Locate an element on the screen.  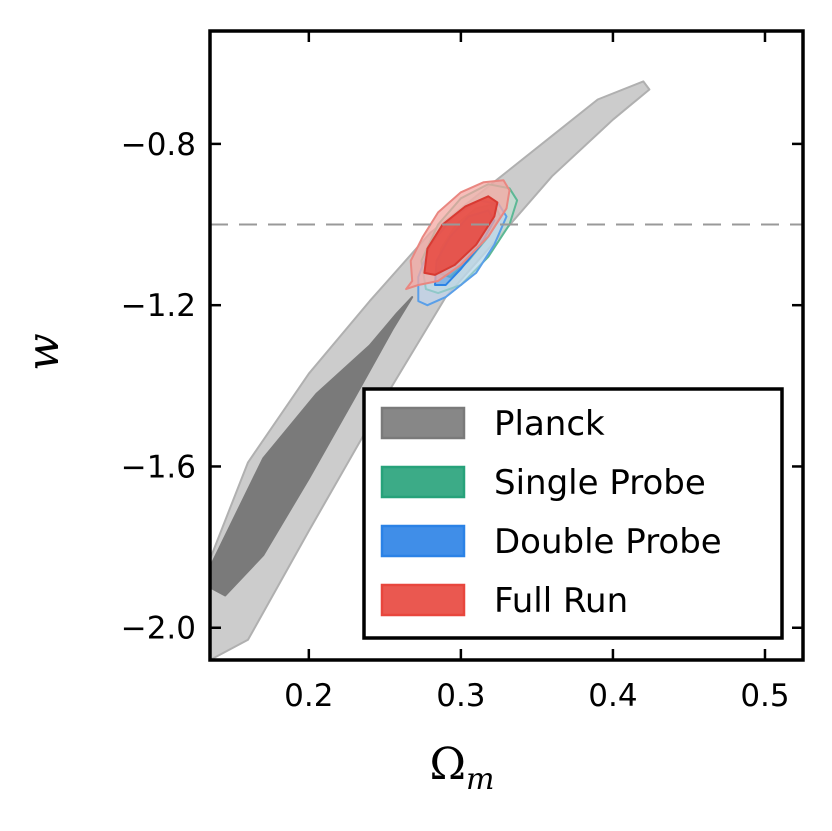
legend-swatch-planck is located at coordinates (423, 423).